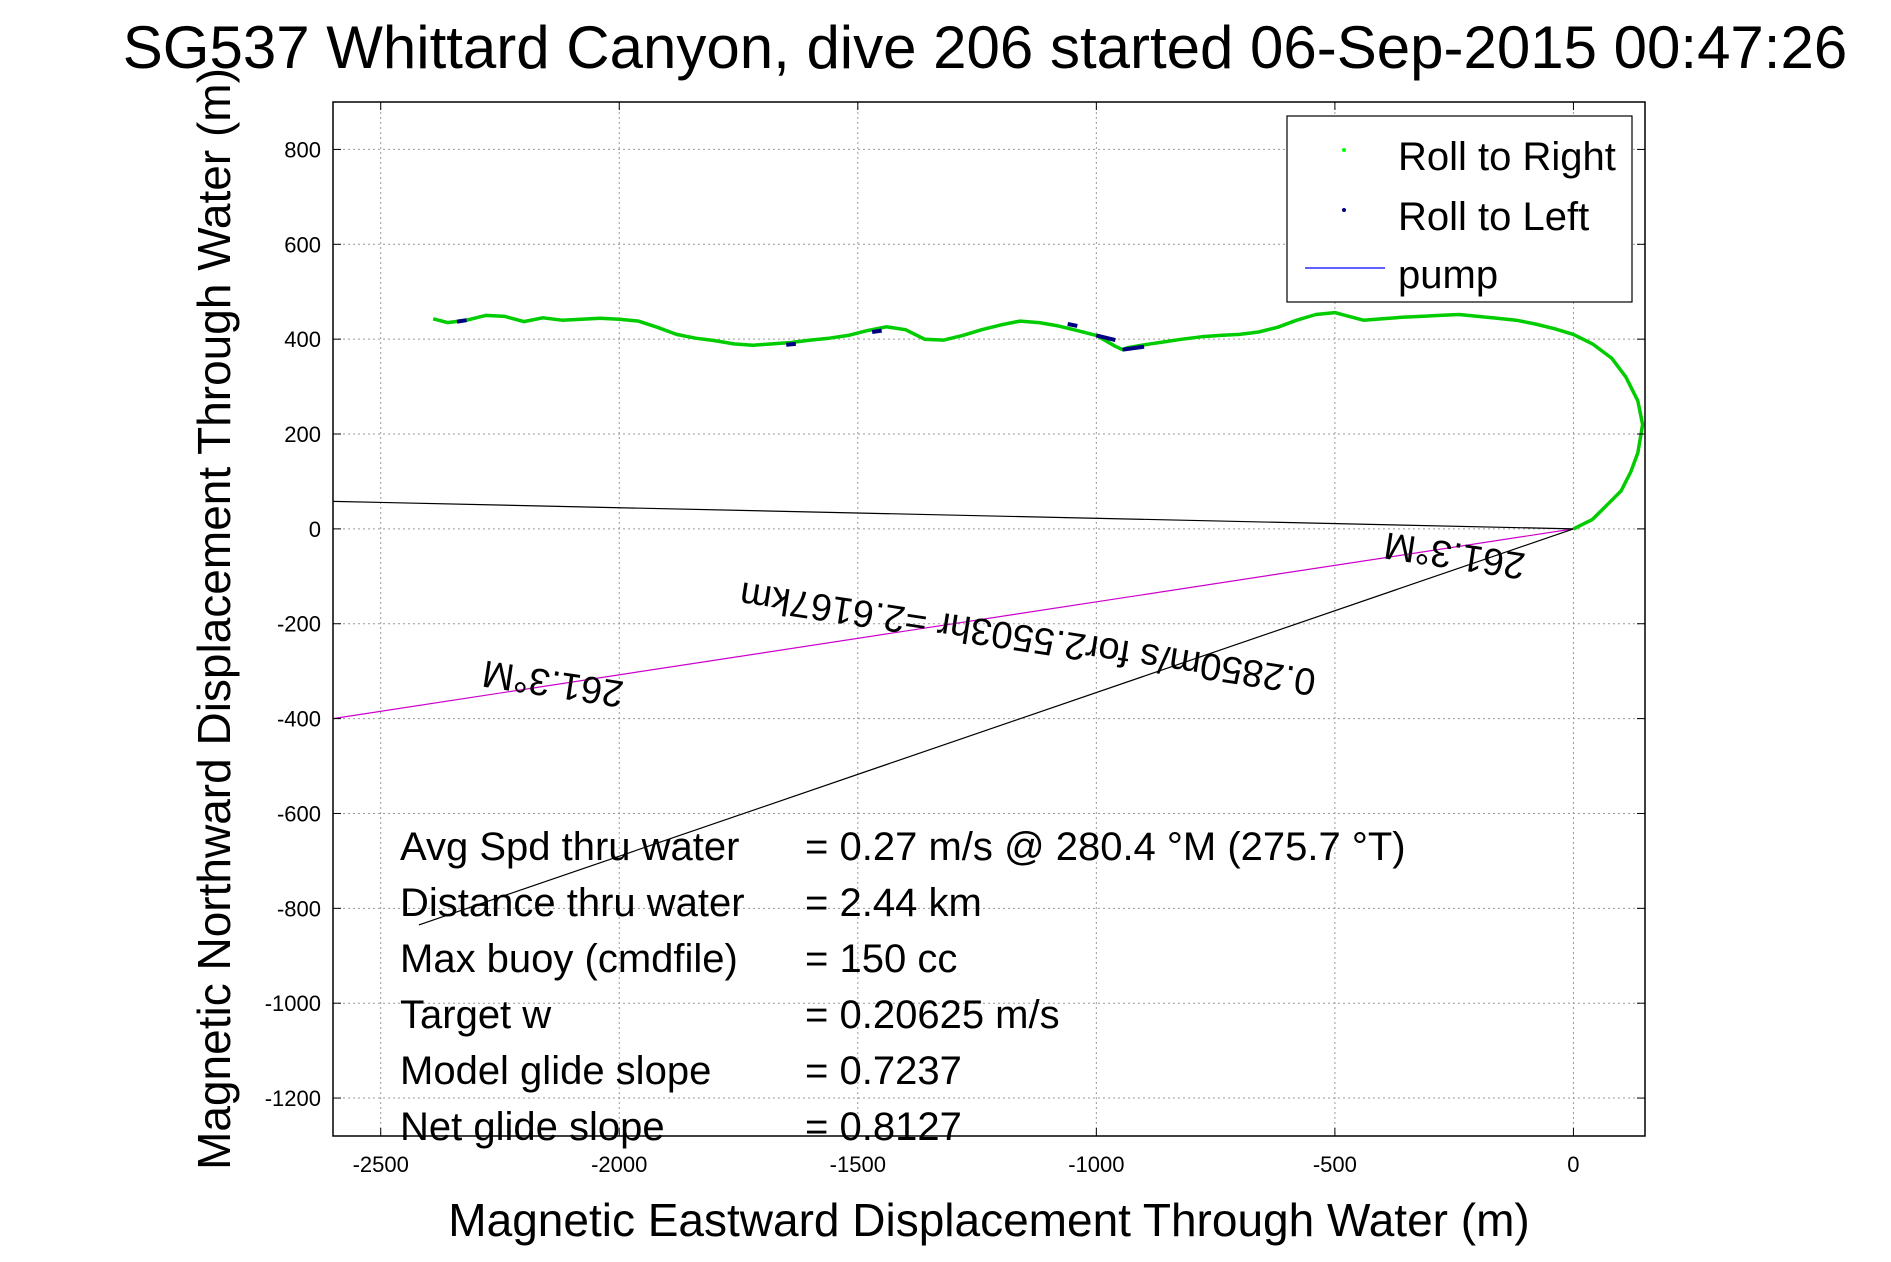 The width and height of the screenshot is (1891, 1262). Describe the element at coordinates (555, 1071) in the screenshot. I see `stat-label: Model glide slope` at that location.